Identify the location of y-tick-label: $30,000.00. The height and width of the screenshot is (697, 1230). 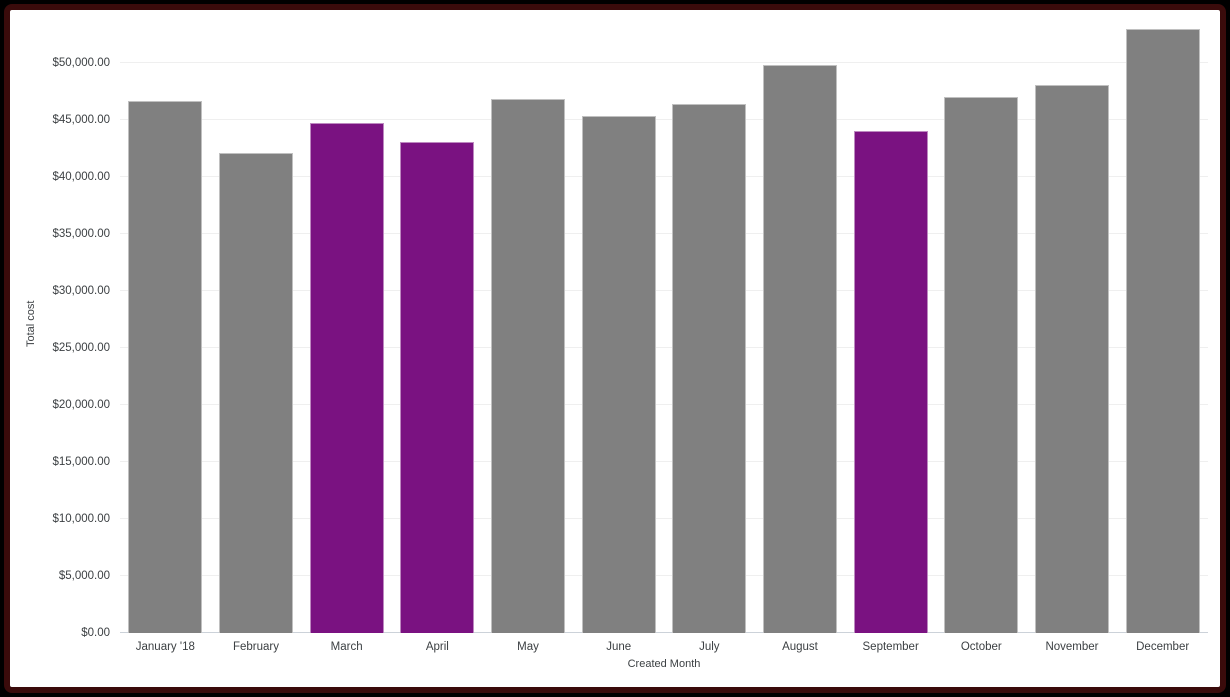
(81, 291).